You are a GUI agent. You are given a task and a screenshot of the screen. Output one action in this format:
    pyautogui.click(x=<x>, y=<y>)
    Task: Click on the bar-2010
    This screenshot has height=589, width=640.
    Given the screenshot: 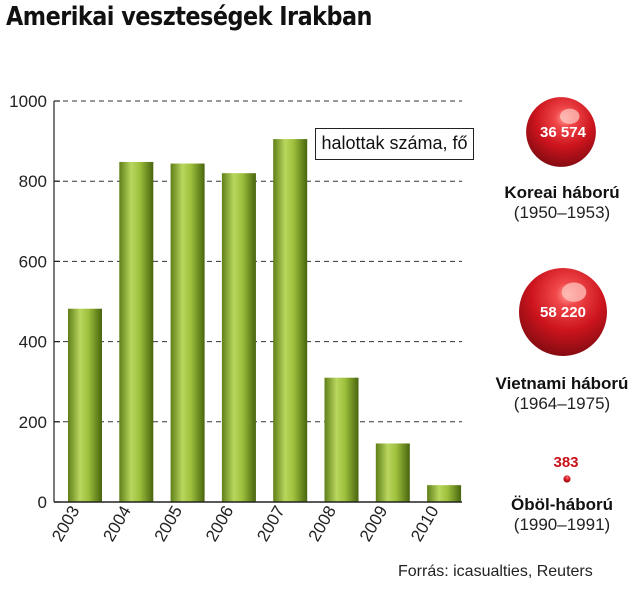 What is the action you would take?
    pyautogui.click(x=444, y=493)
    